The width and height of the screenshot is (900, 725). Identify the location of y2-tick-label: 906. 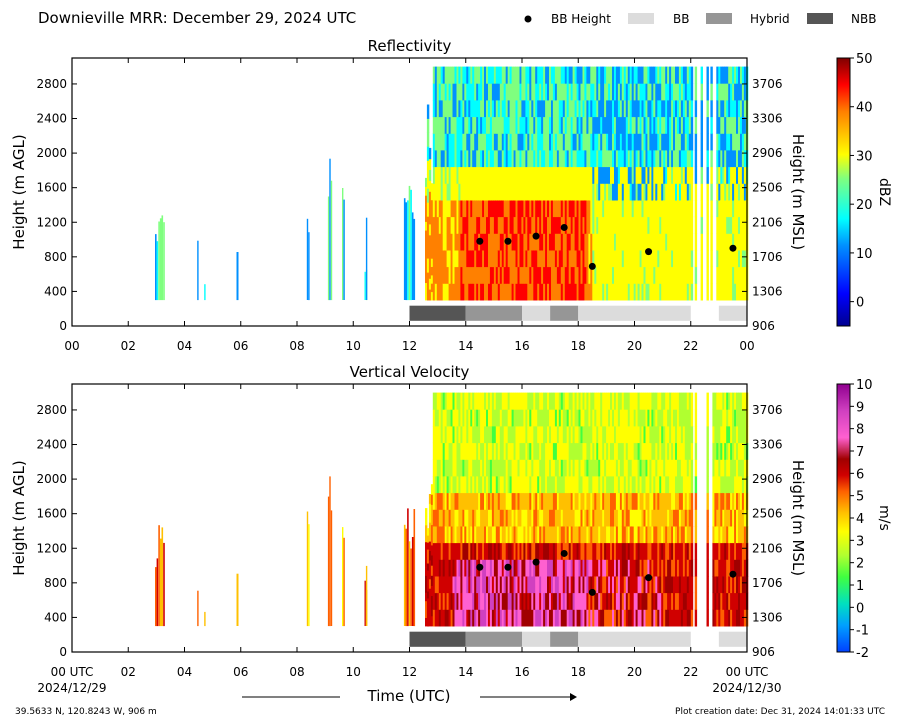
(763, 652).